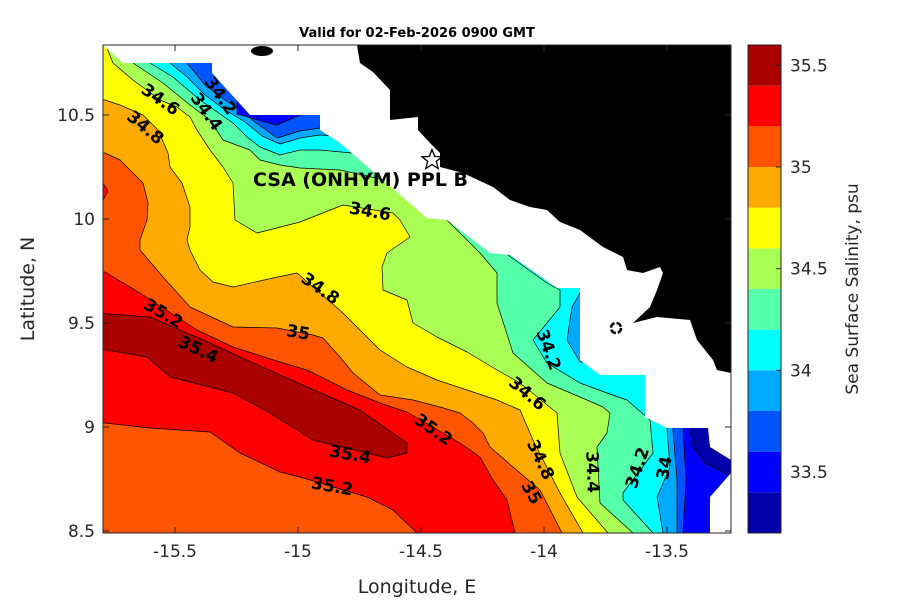 The width and height of the screenshot is (900, 600). Describe the element at coordinates (764, 390) in the screenshot. I see `colorbar-swatch-33.8-34` at that location.